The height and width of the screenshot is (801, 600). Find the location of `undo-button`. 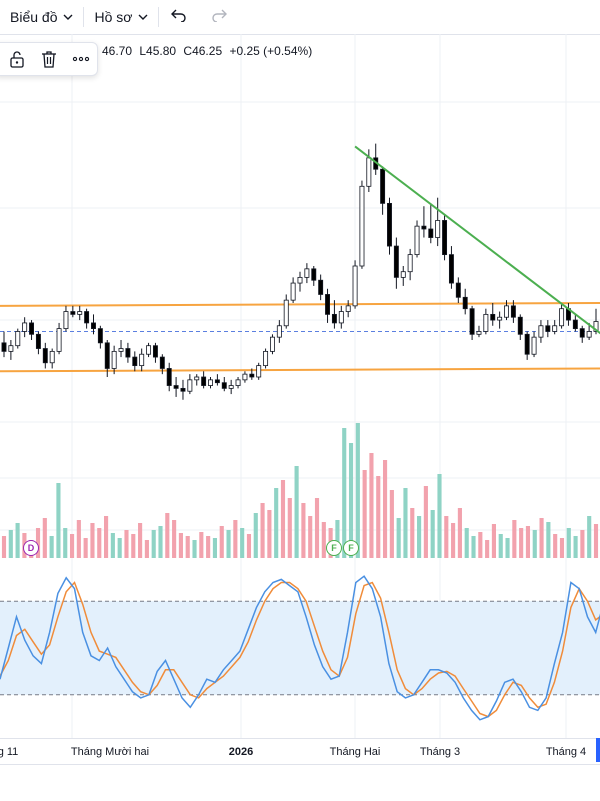

undo-button is located at coordinates (179, 17).